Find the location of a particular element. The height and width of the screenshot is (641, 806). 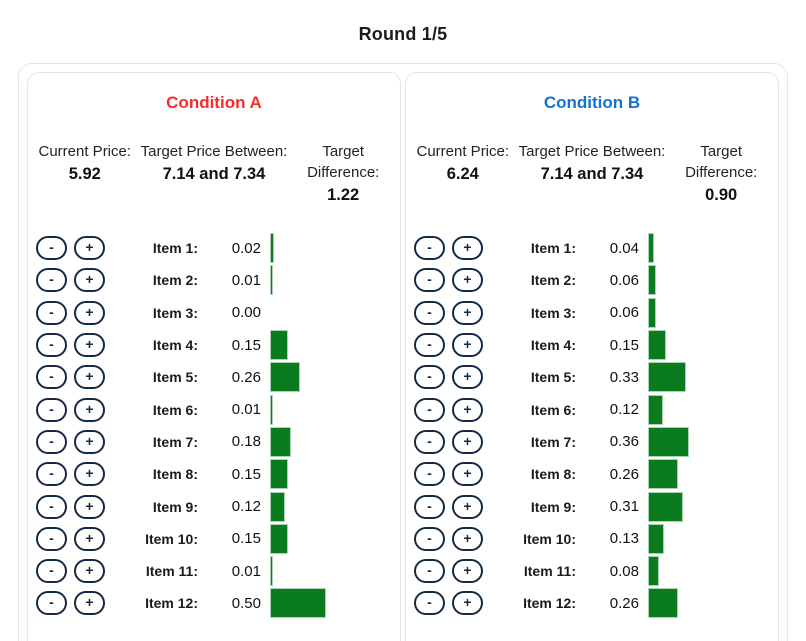

item-row: - + Item 5: 0.33 is located at coordinates (592, 377).